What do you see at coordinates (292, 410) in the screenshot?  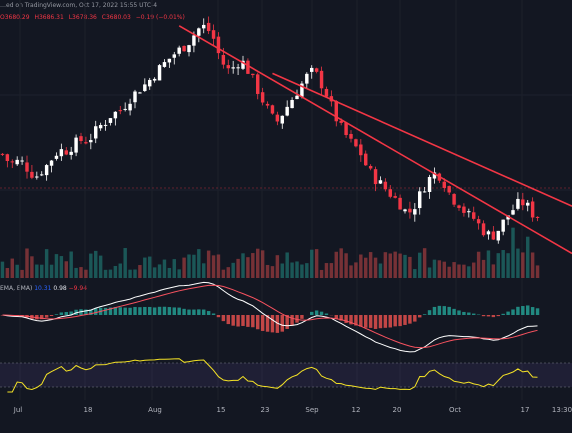 I see `x-axis: Jul 18 Aug 15 23 Sep 12 20 Oct 17 13:30` at bounding box center [292, 410].